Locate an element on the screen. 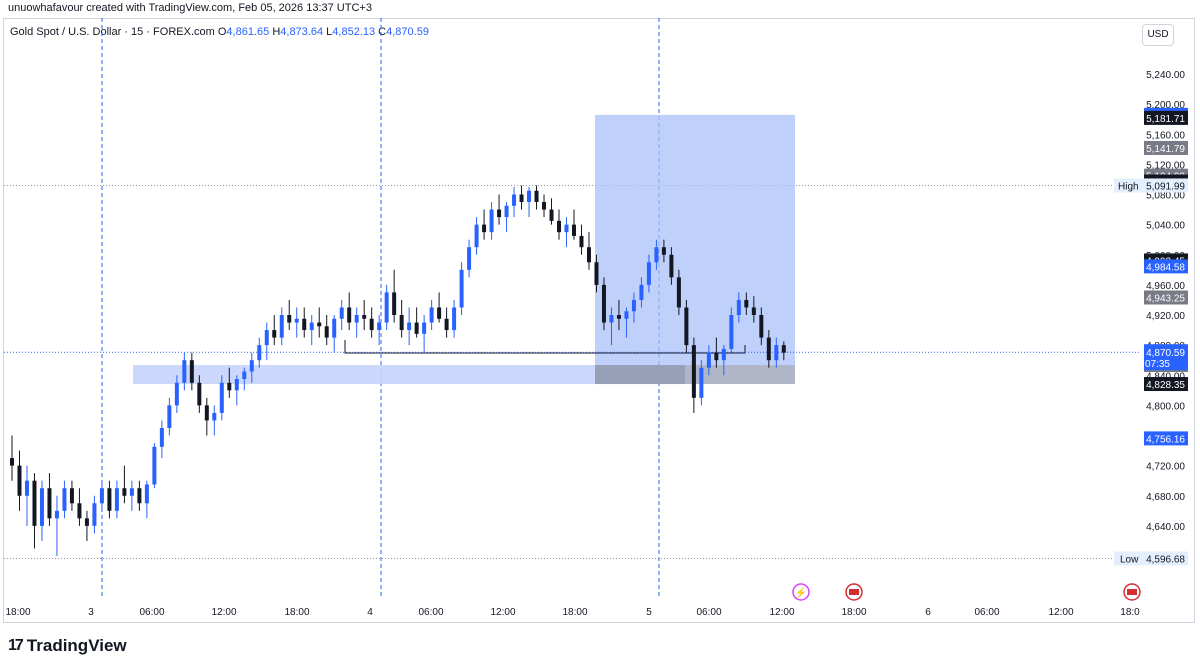 The width and height of the screenshot is (1200, 670). lightning-event-icon is located at coordinates (801, 592).